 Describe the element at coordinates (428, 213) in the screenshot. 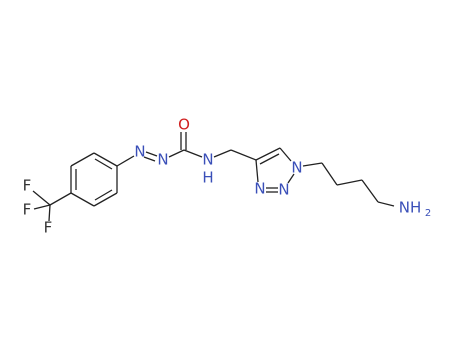

I see `atom-subscript: 2` at that location.